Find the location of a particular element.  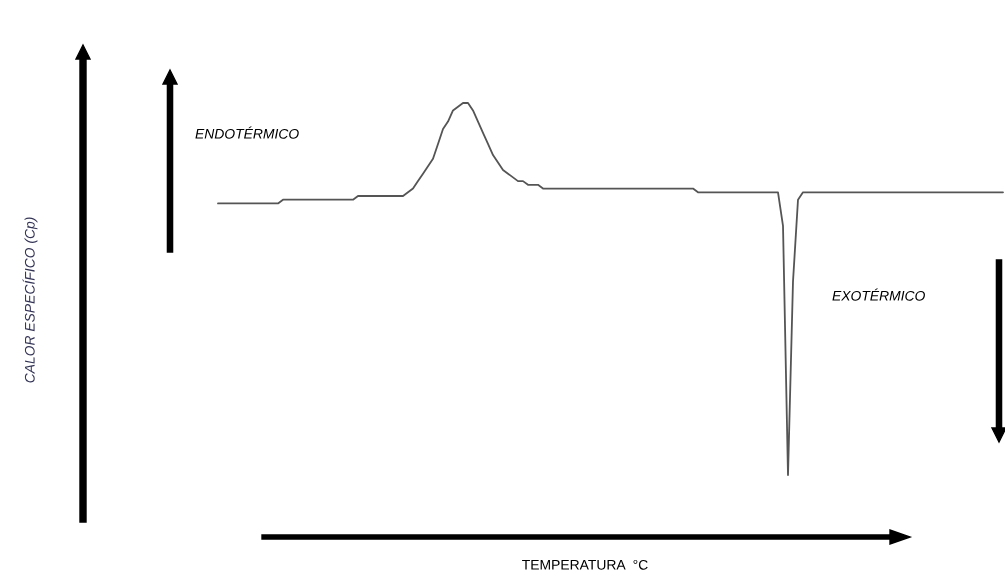

text: TEMPERATURA °C is located at coordinates (585, 564).